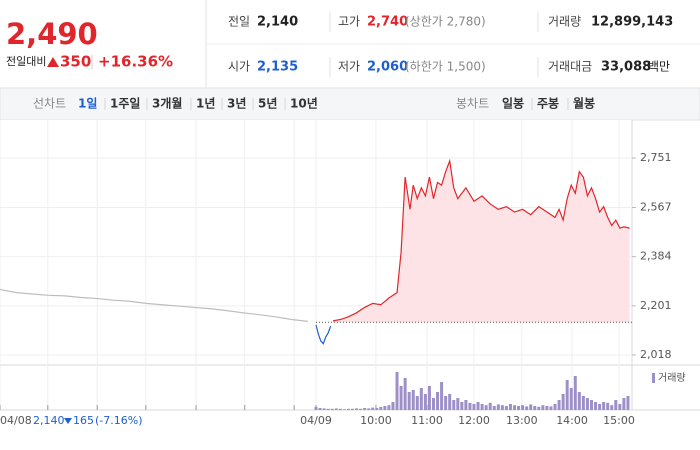 The image size is (700, 450). What do you see at coordinates (119, 420) in the screenshot?
I see `prev-rate: (-7.16%)` at bounding box center [119, 420].